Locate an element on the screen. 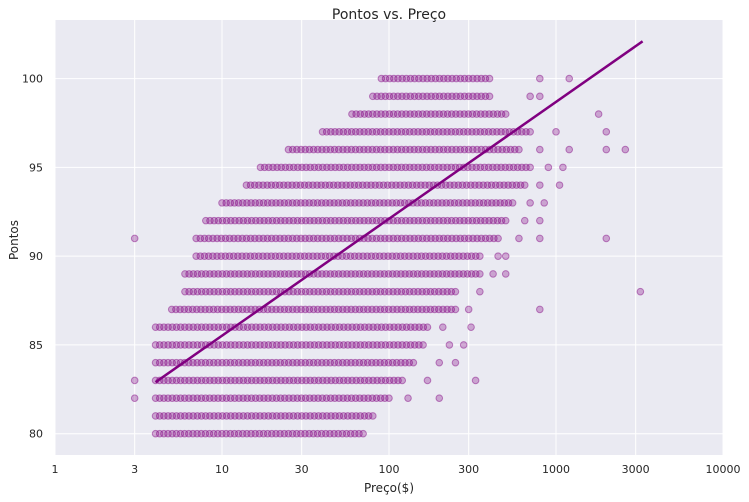 The image size is (749, 502). x-tick-label: 30 is located at coordinates (302, 469).